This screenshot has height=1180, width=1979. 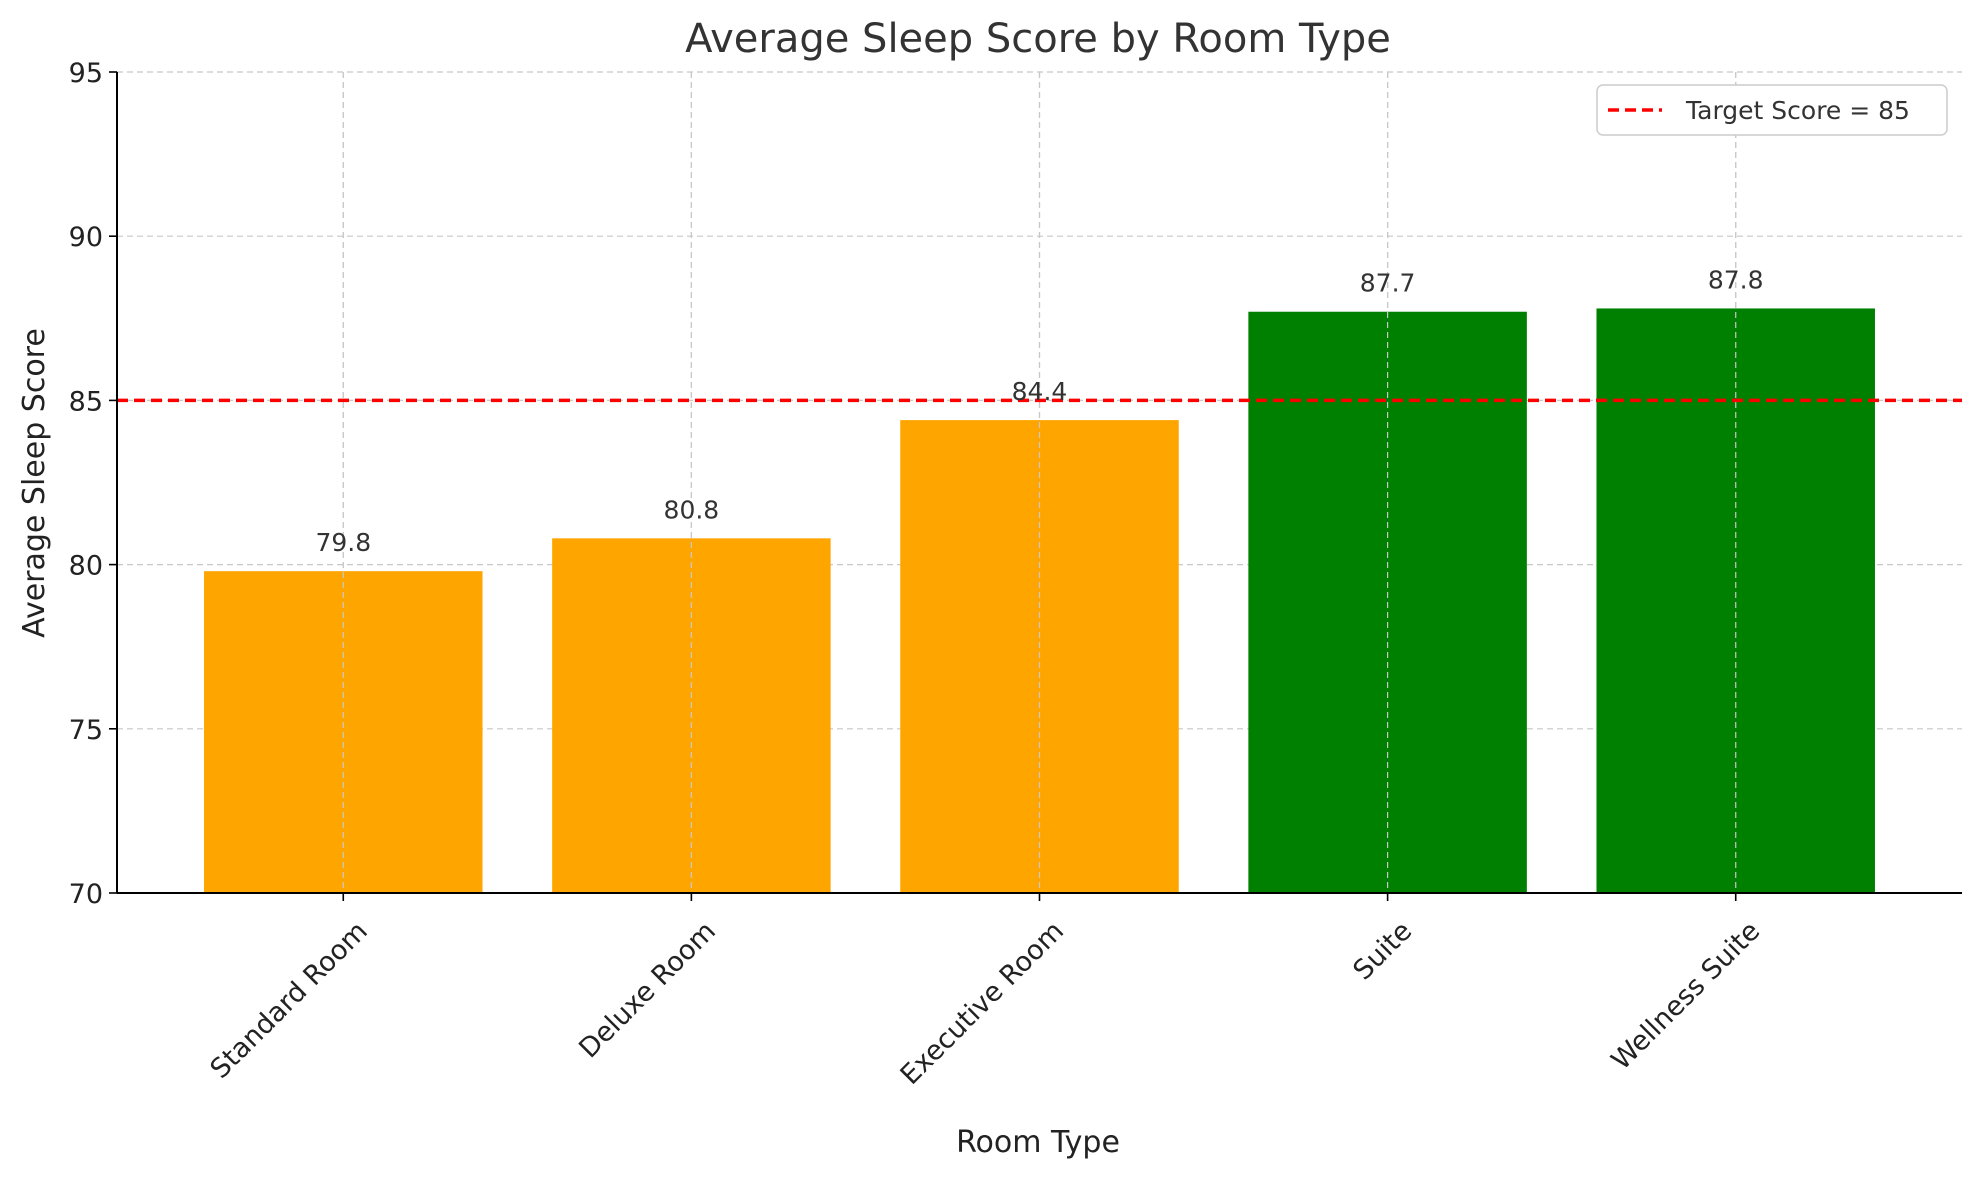 What do you see at coordinates (34, 483) in the screenshot?
I see `y-axis-title: Average Sleep Score` at bounding box center [34, 483].